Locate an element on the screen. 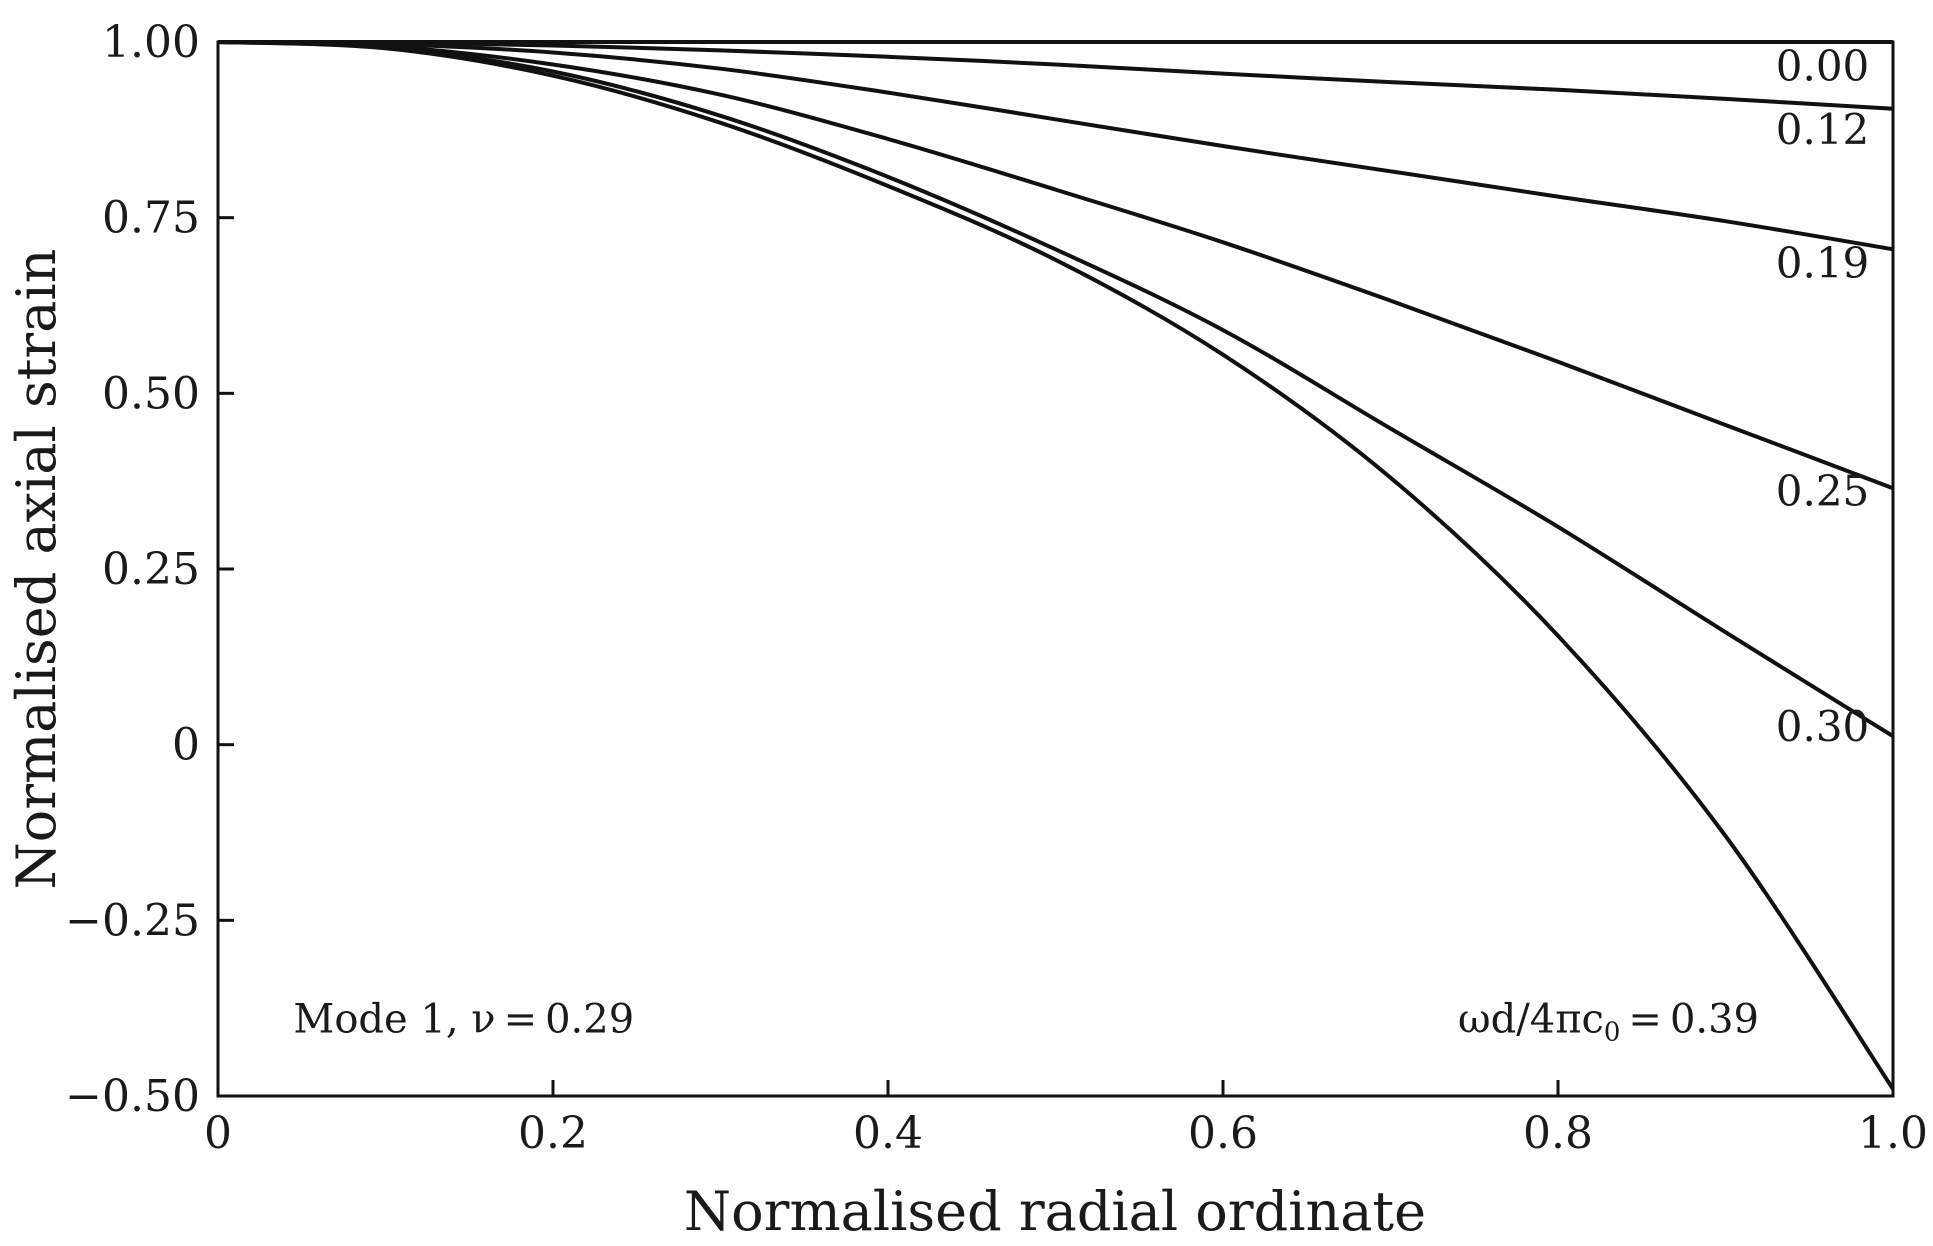 This screenshot has height=1246, width=1933. y-tick-label: 0.75 is located at coordinates (151, 218).